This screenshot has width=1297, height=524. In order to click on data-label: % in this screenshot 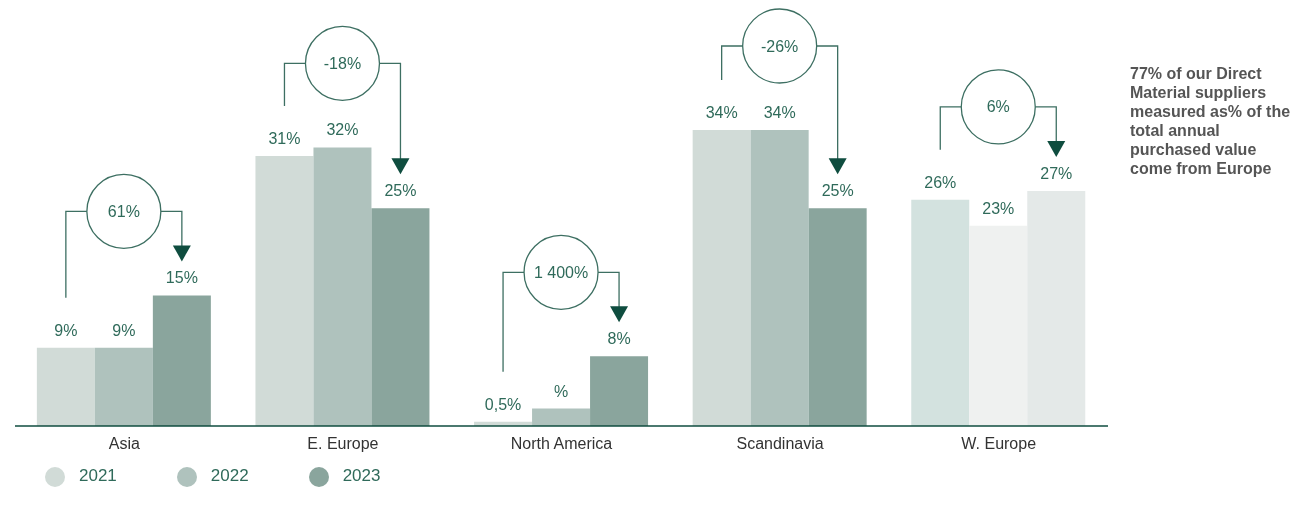, I will do `click(561, 391)`.